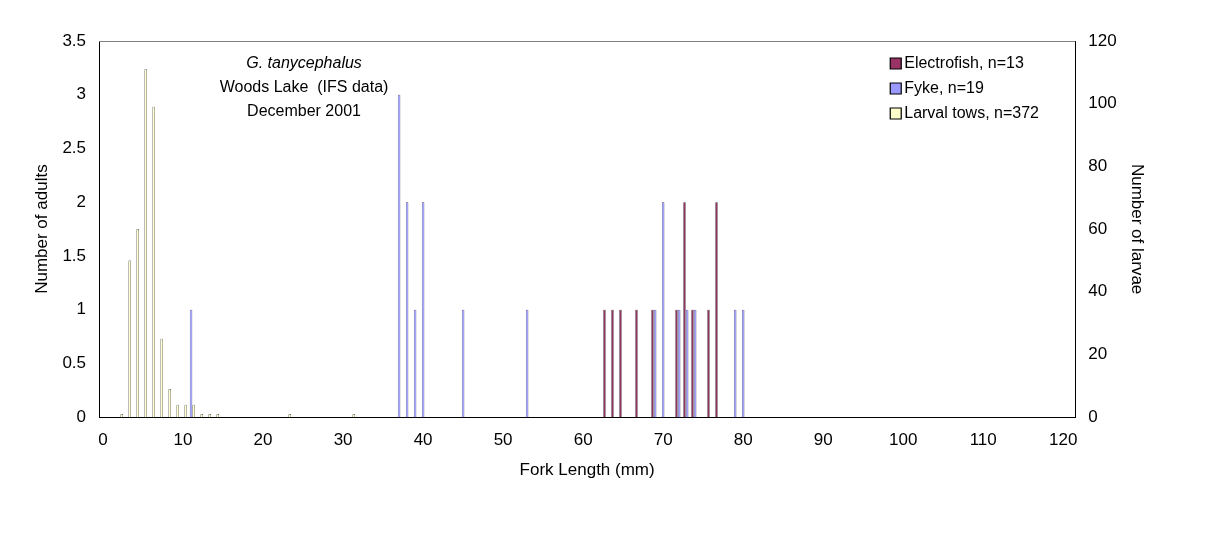 The height and width of the screenshot is (533, 1213). What do you see at coordinates (583, 440) in the screenshot?
I see `x-tick-label: 60` at bounding box center [583, 440].